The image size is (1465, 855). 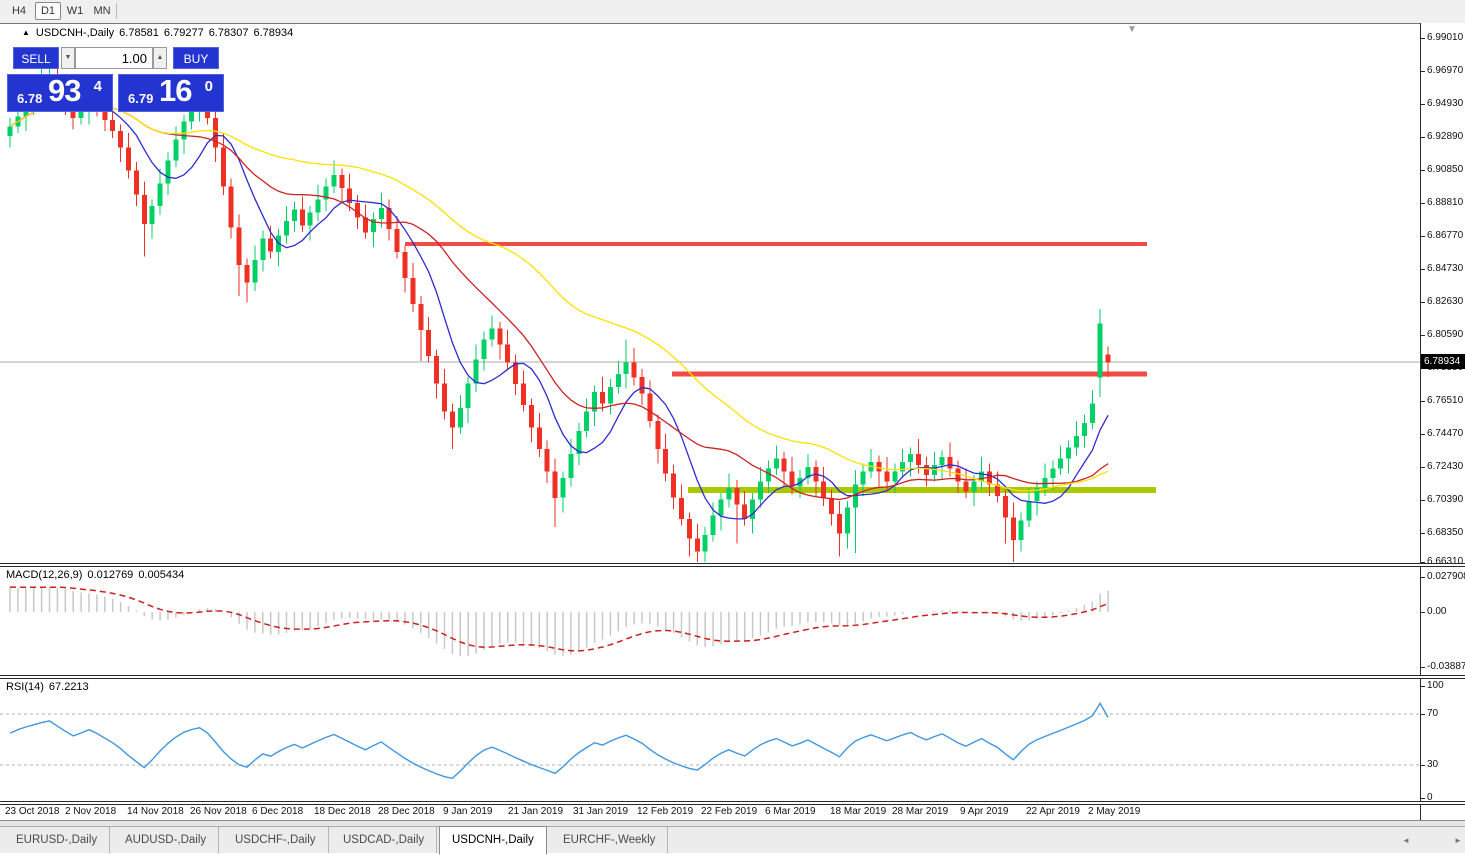 I want to click on tab-scroll-right-icon: ►, so click(x=1458, y=840).